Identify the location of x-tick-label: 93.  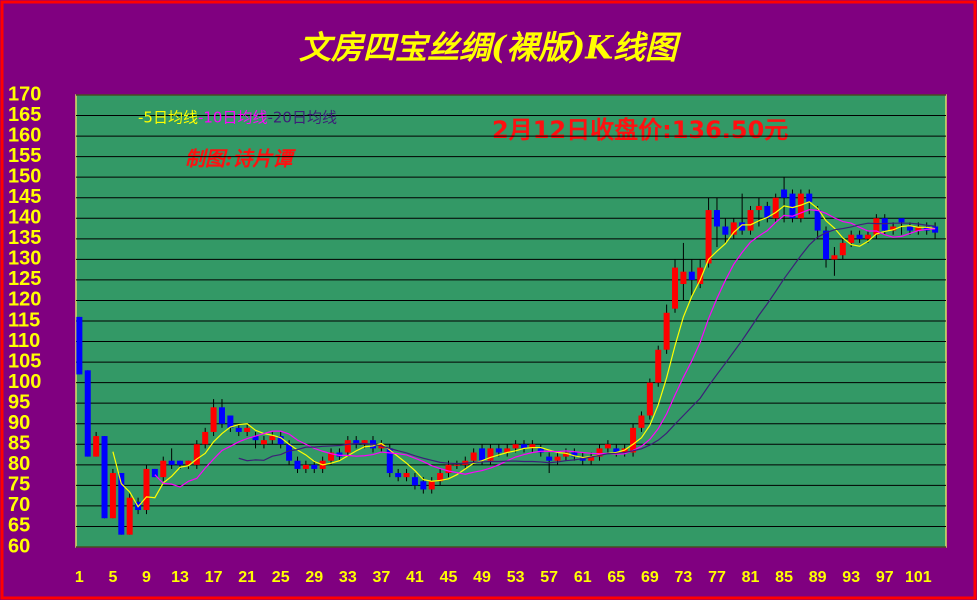
(851, 577).